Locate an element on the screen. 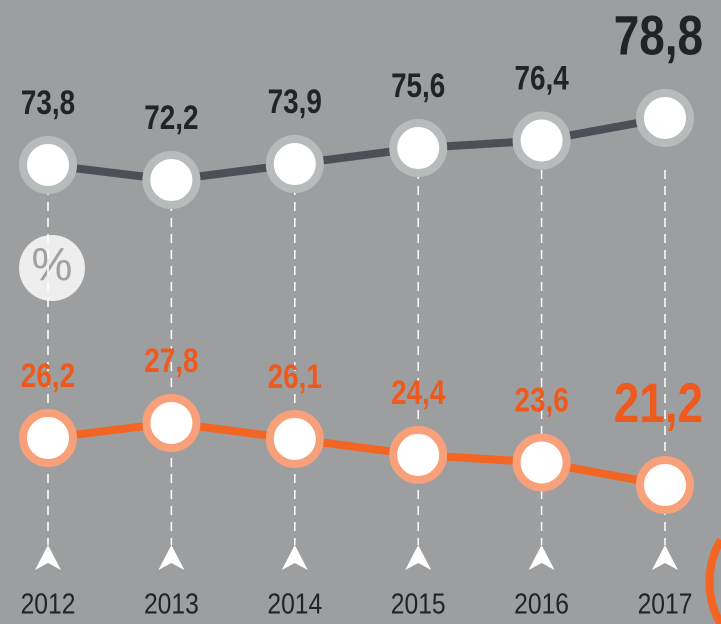 Image resolution: width=721 pixels, height=624 pixels. x-tick-label: 2012 is located at coordinates (48, 604).